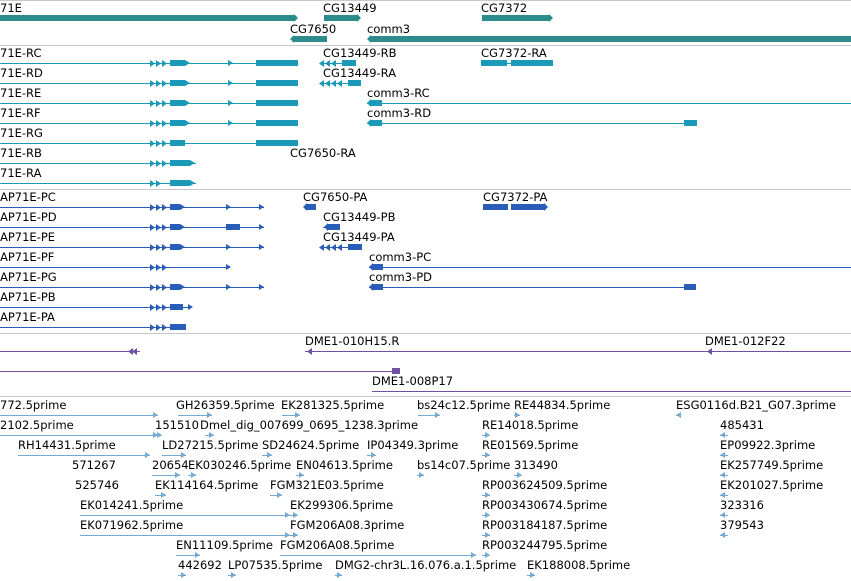 The image size is (851, 581). Describe the element at coordinates (742, 425) in the screenshot. I see `est-label: 485431` at that location.